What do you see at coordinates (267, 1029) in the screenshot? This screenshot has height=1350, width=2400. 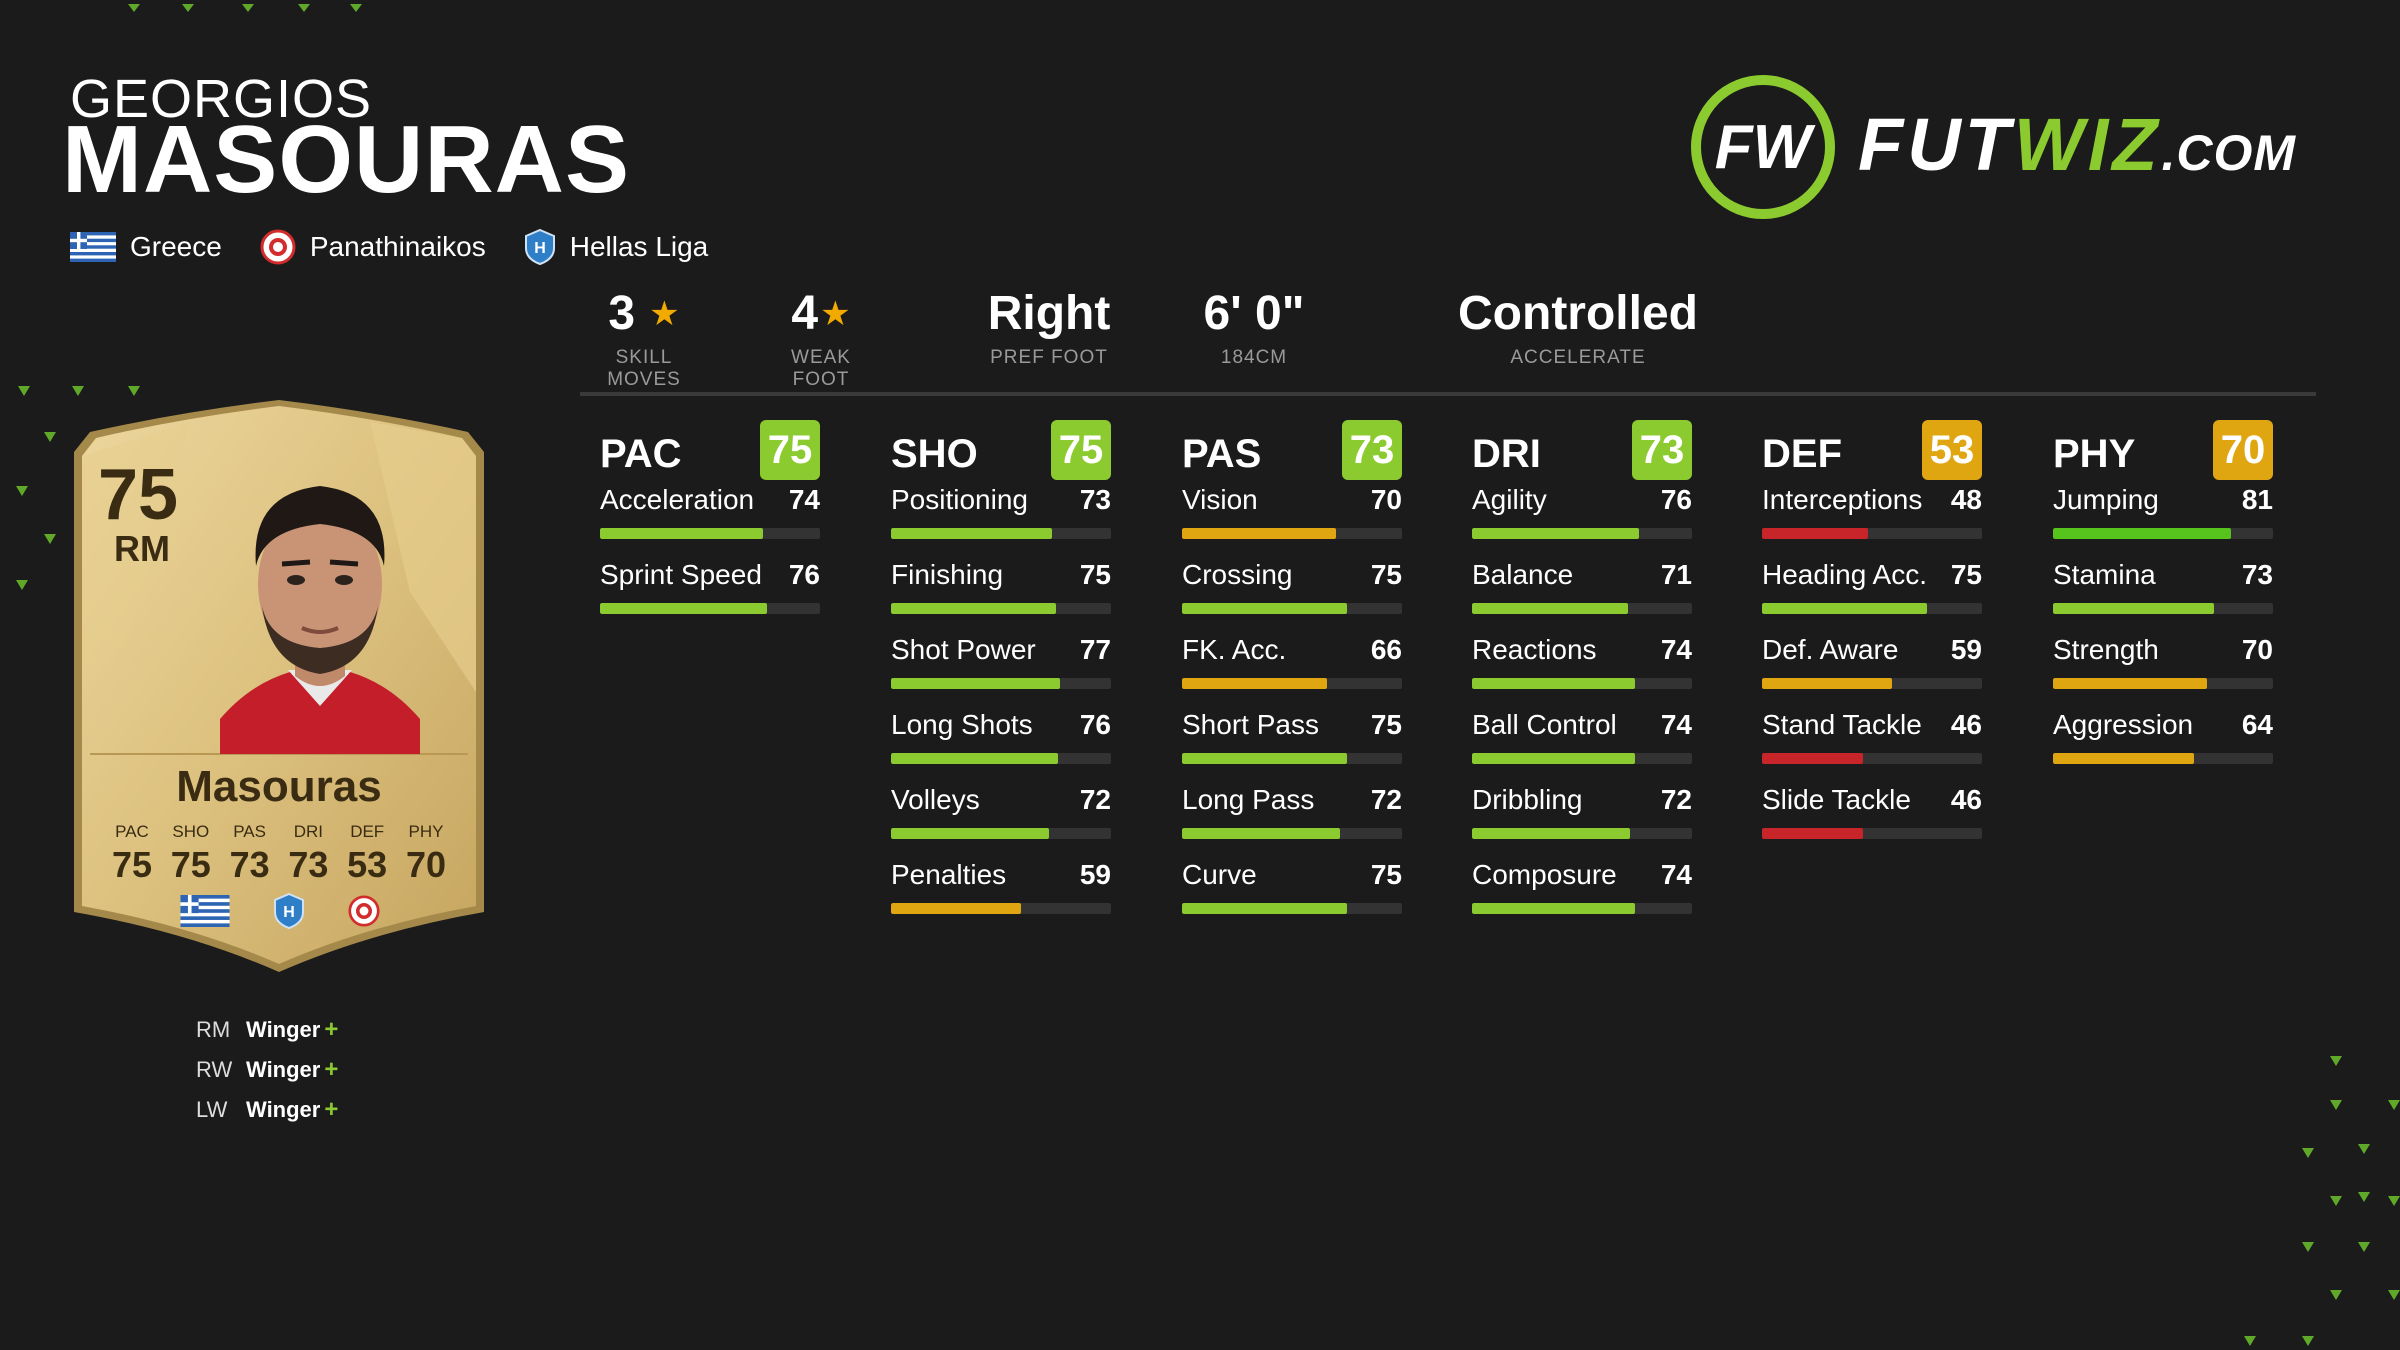 I see `role-row: RM Winger +` at bounding box center [267, 1029].